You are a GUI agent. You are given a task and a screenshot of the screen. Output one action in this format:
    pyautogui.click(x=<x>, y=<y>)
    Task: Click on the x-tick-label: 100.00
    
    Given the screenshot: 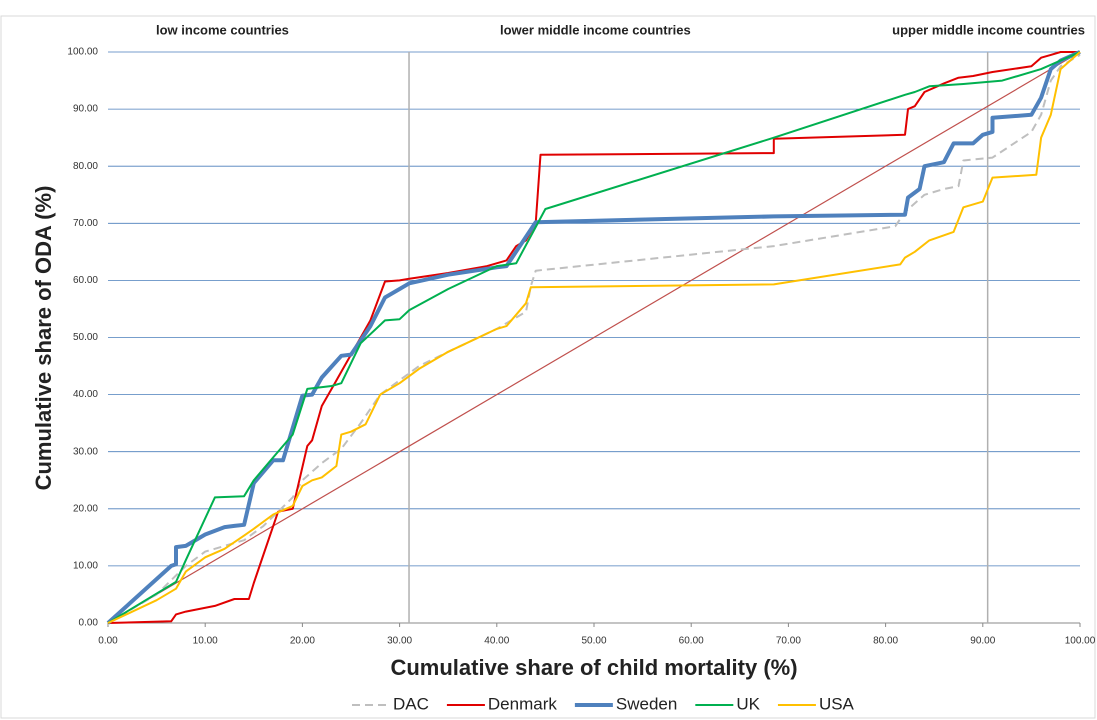 What is the action you would take?
    pyautogui.click(x=1080, y=641)
    